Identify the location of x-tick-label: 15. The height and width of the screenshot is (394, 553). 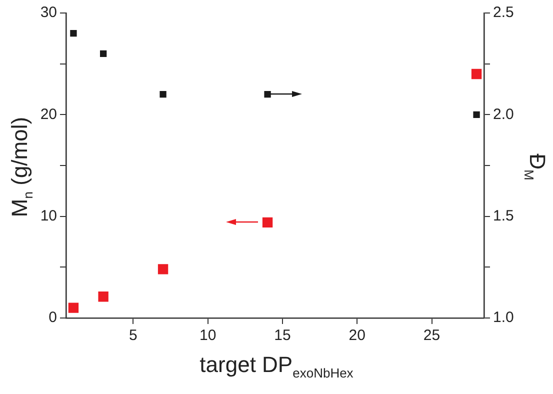
(282, 335).